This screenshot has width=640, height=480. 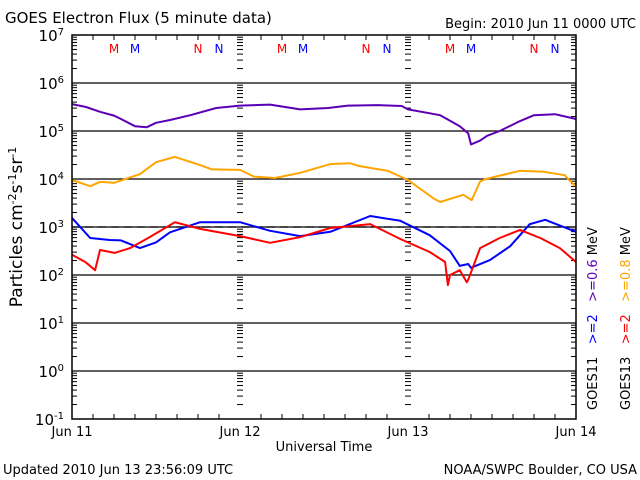 I want to click on source-credit: NOAA/SWPC Boulder, CO USA, so click(x=540, y=470).